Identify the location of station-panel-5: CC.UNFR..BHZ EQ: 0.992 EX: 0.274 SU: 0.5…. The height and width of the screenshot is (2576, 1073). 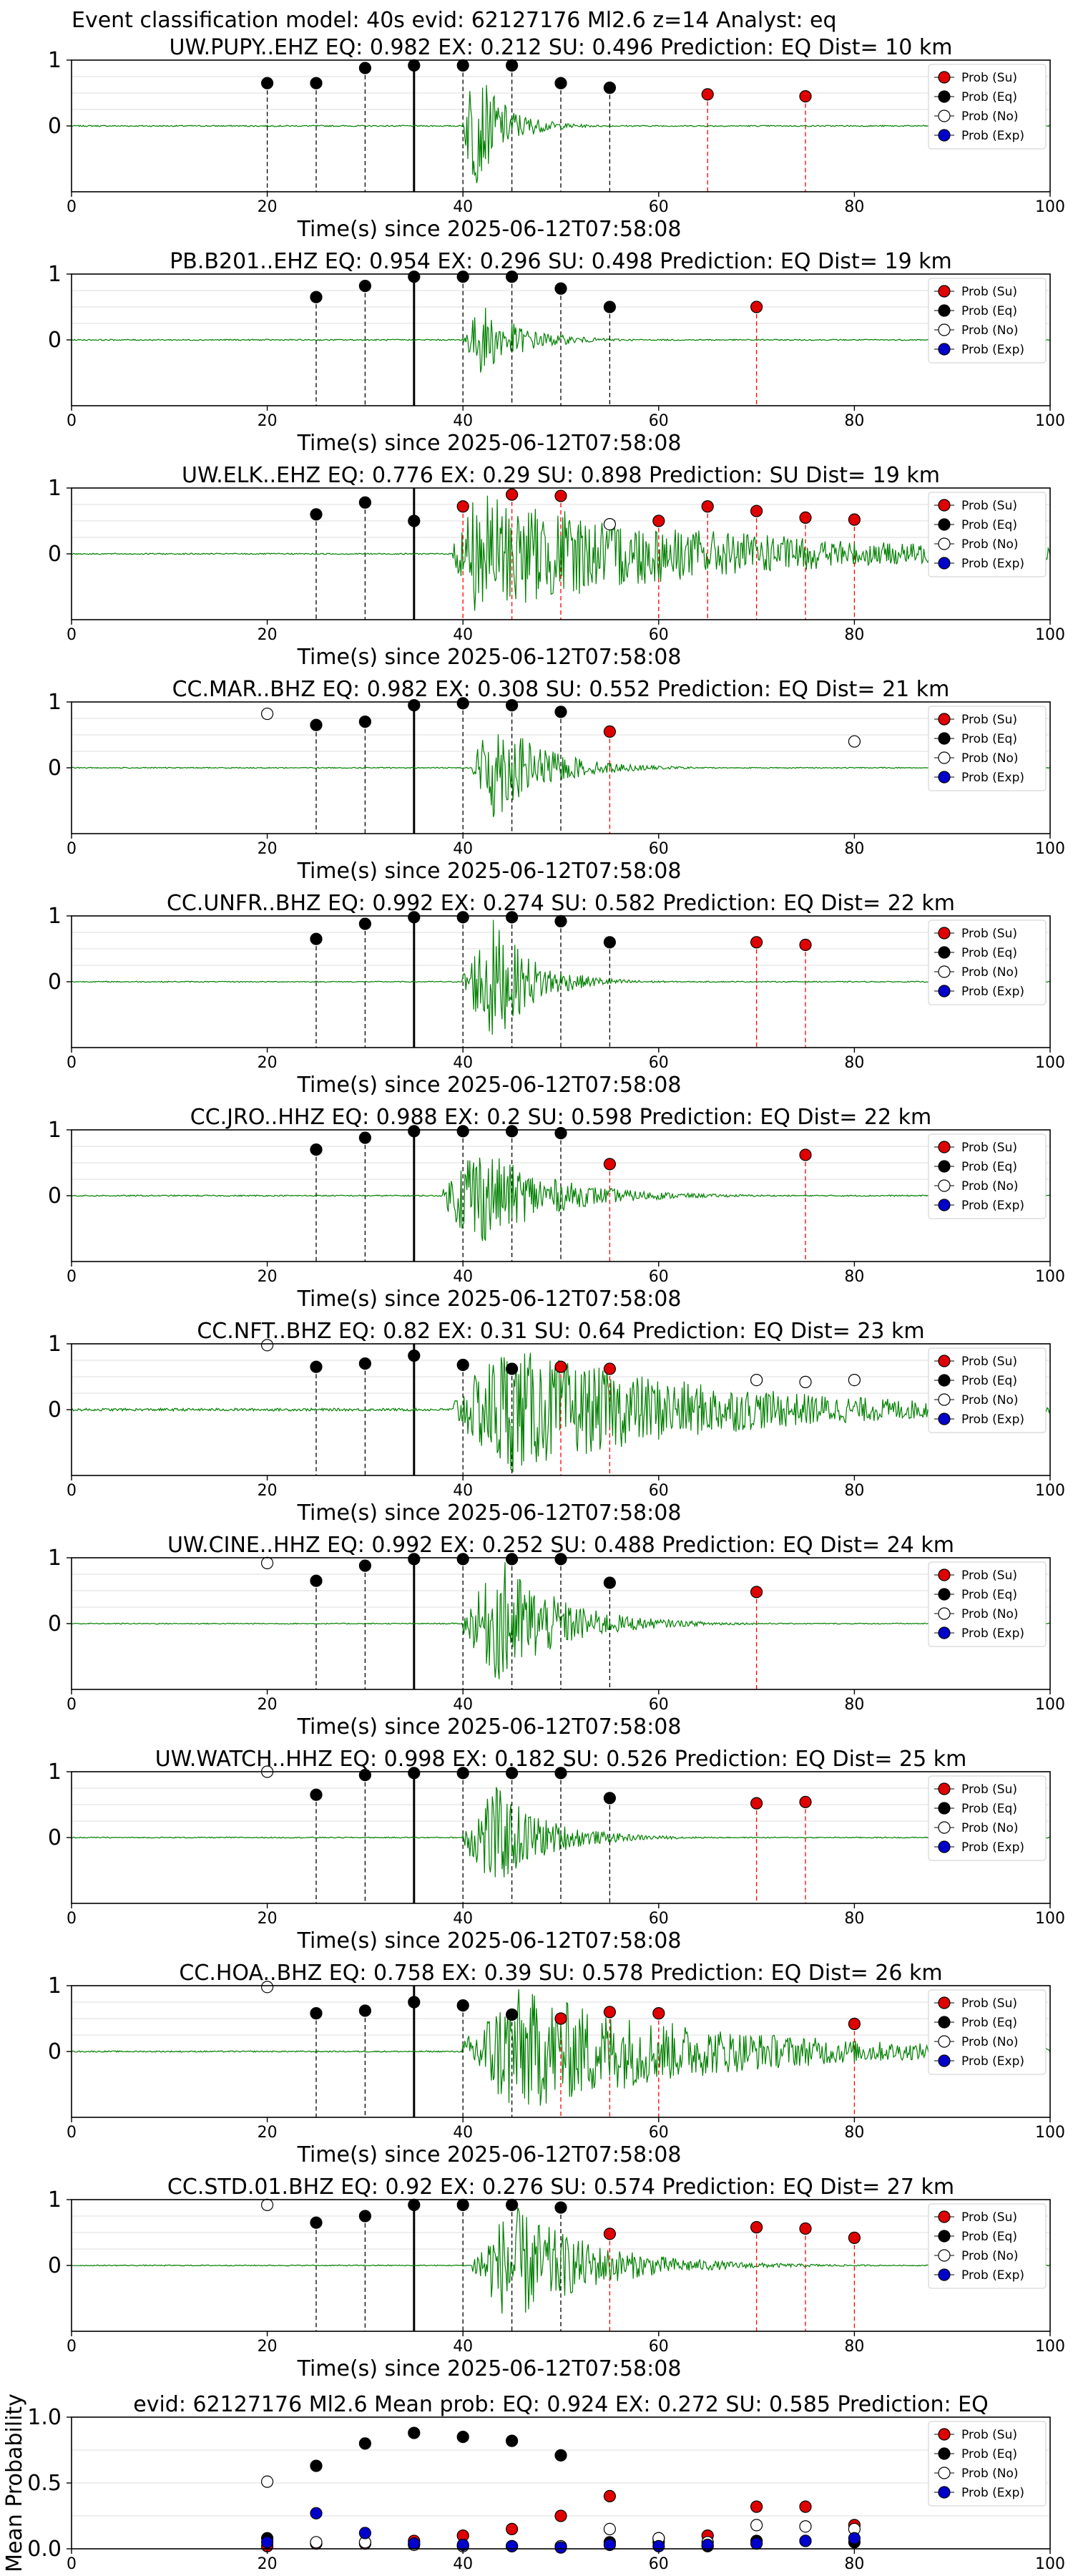
(556, 994).